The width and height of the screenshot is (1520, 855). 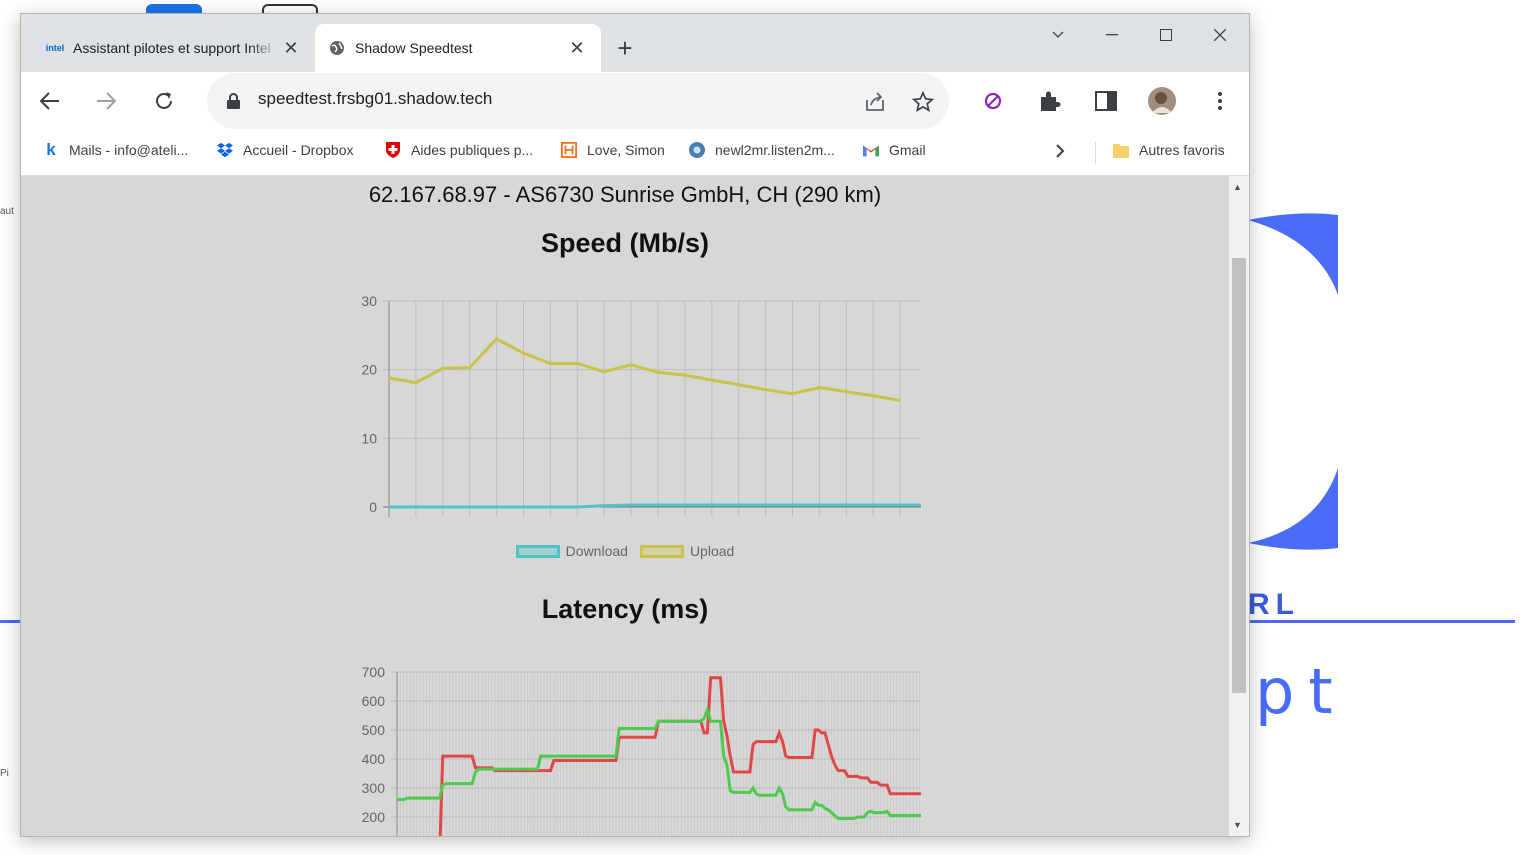 What do you see at coordinates (51, 149) in the screenshot?
I see `k-icon: k` at bounding box center [51, 149].